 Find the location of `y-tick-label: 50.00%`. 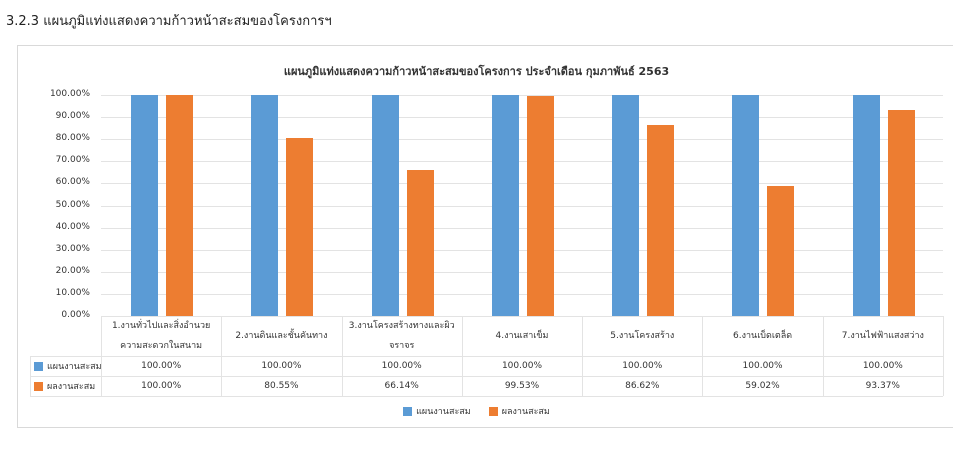

y-tick-label: 50.00% is located at coordinates (72, 204).